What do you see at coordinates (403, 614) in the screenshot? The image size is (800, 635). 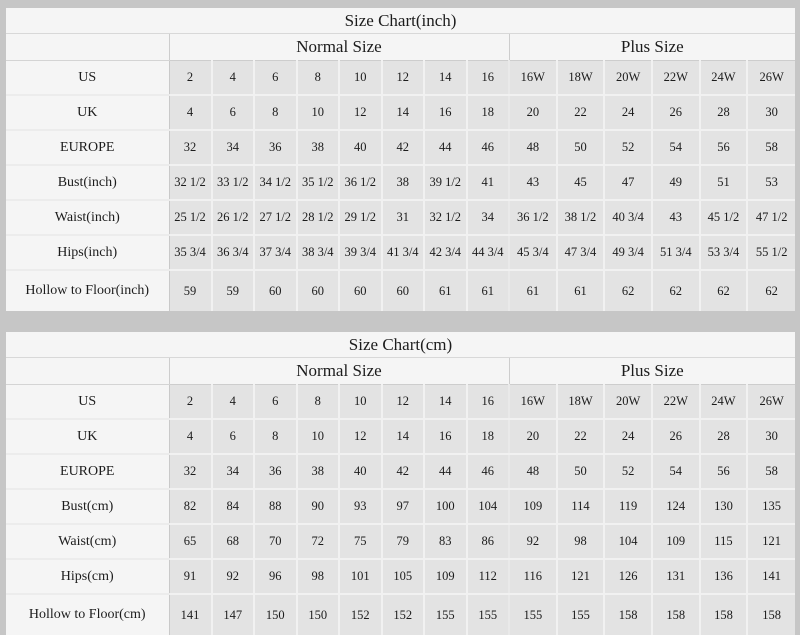 I see `size-value-cell: 152` at bounding box center [403, 614].